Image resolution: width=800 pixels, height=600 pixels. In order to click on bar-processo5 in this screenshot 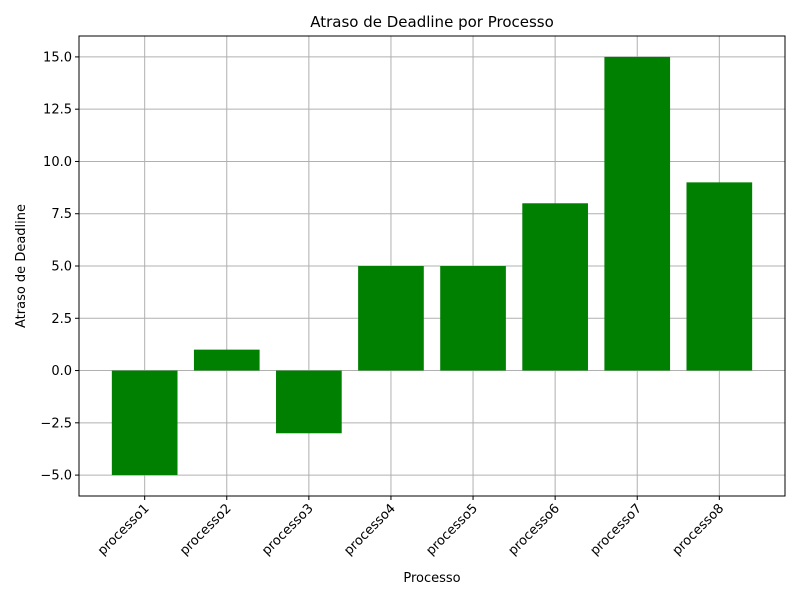, I will do `click(473, 318)`.